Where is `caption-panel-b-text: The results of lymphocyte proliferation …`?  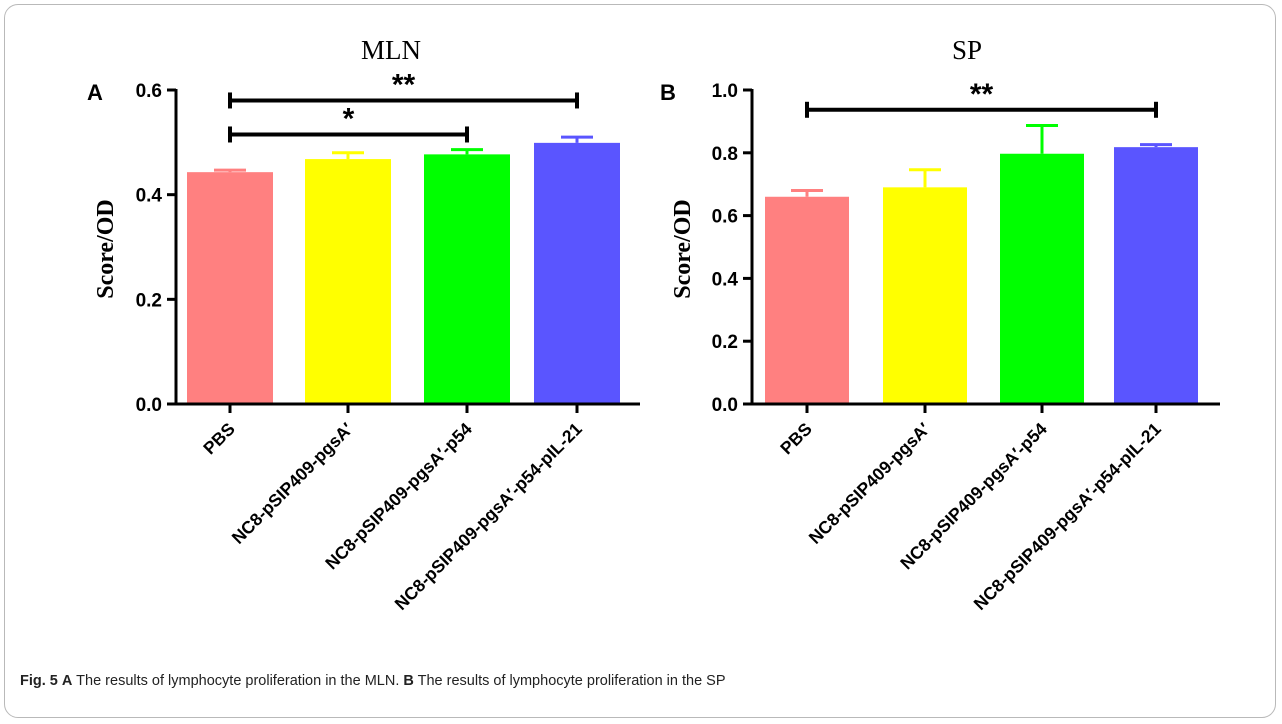
caption-panel-b-text: The results of lymphocyte proliferation … is located at coordinates (571, 681).